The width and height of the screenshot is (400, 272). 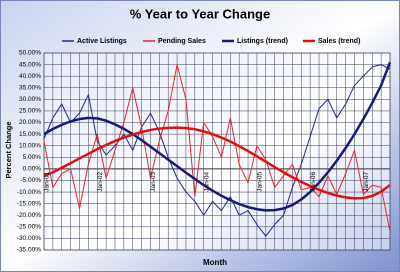 What do you see at coordinates (102, 41) in the screenshot?
I see `legend-label: Active Listings` at bounding box center [102, 41].